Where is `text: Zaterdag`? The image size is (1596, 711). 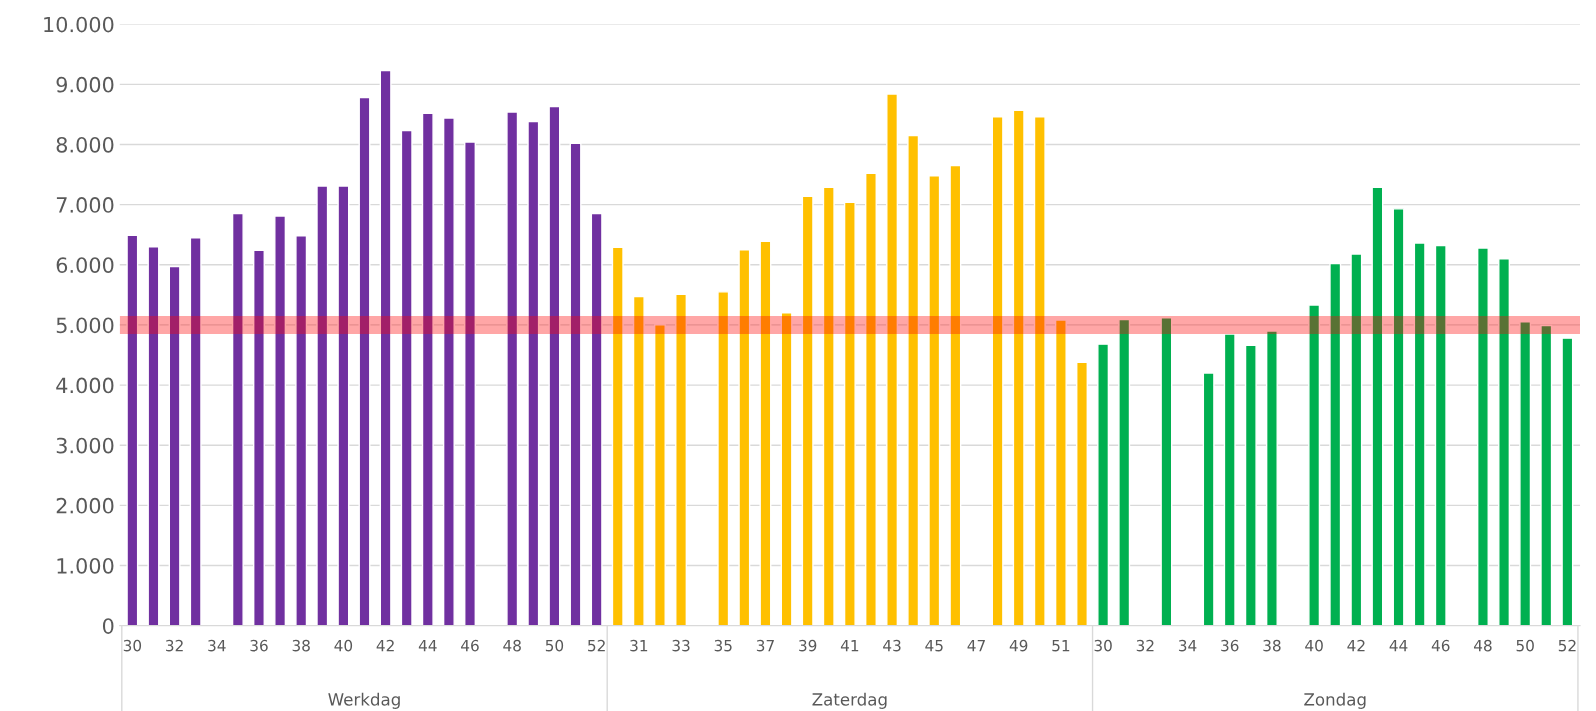 text: Zaterdag is located at coordinates (849, 700).